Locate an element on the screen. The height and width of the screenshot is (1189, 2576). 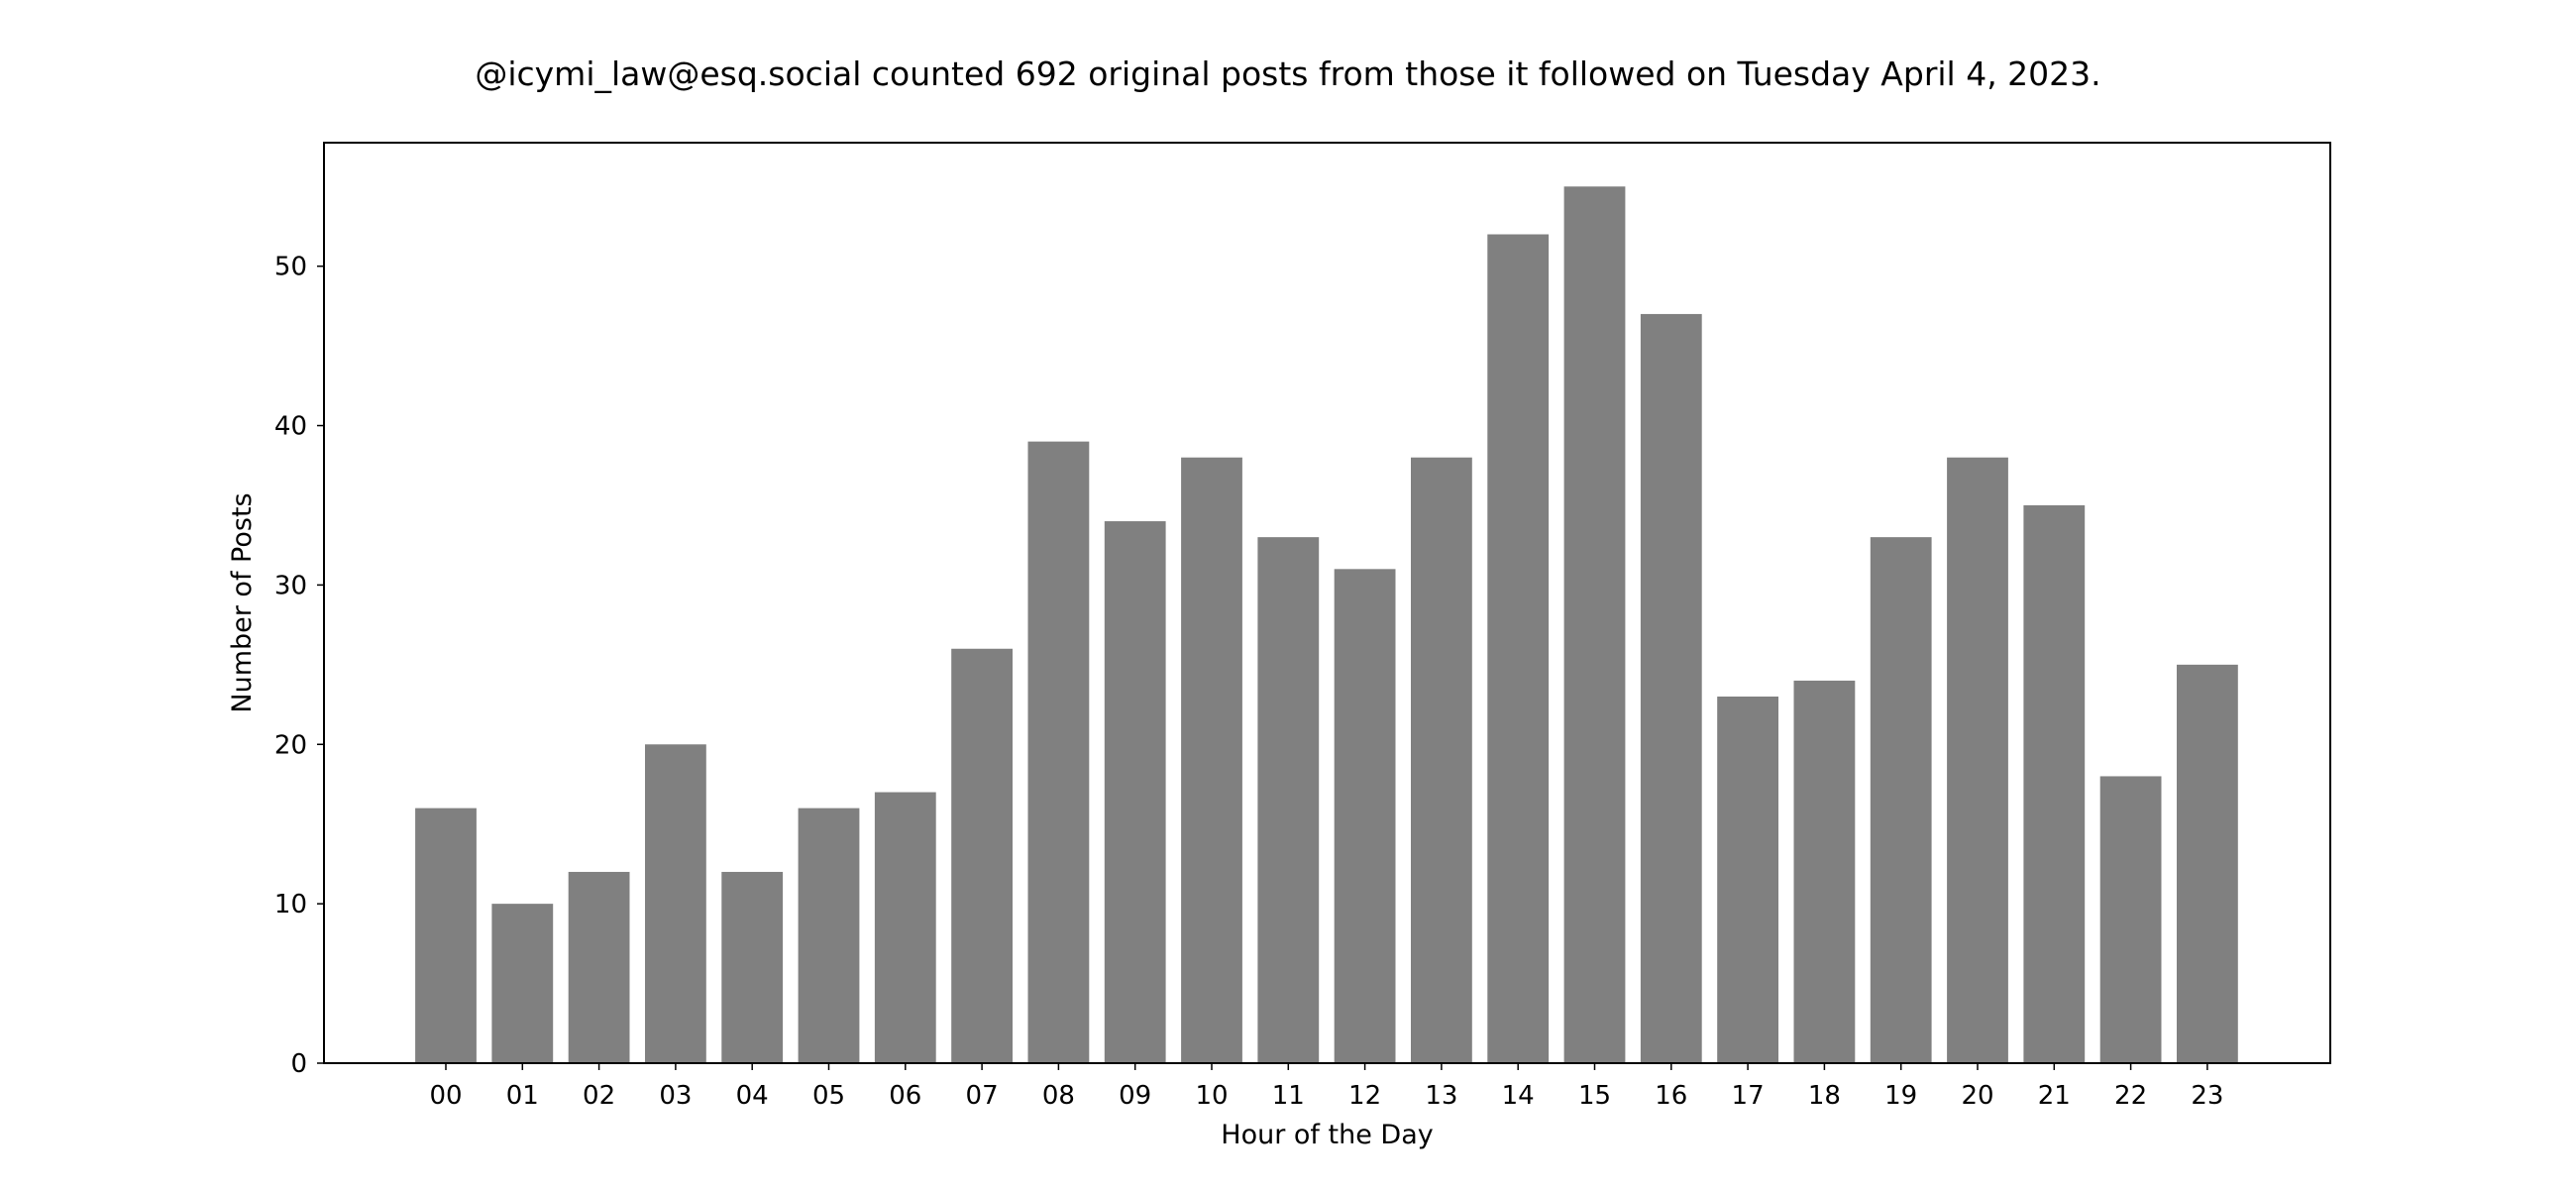
x-tick-label: 21 is located at coordinates (2055, 1096).